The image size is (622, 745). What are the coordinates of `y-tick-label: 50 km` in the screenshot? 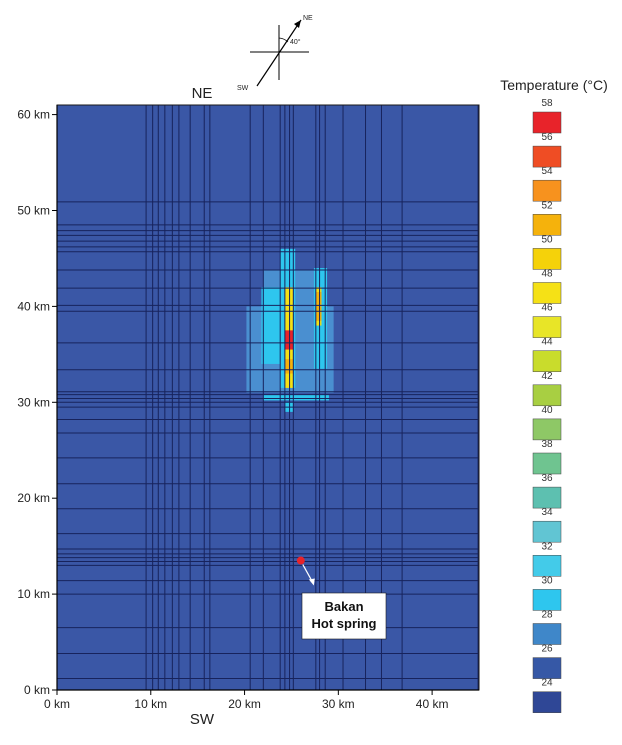 It's located at (33, 210).